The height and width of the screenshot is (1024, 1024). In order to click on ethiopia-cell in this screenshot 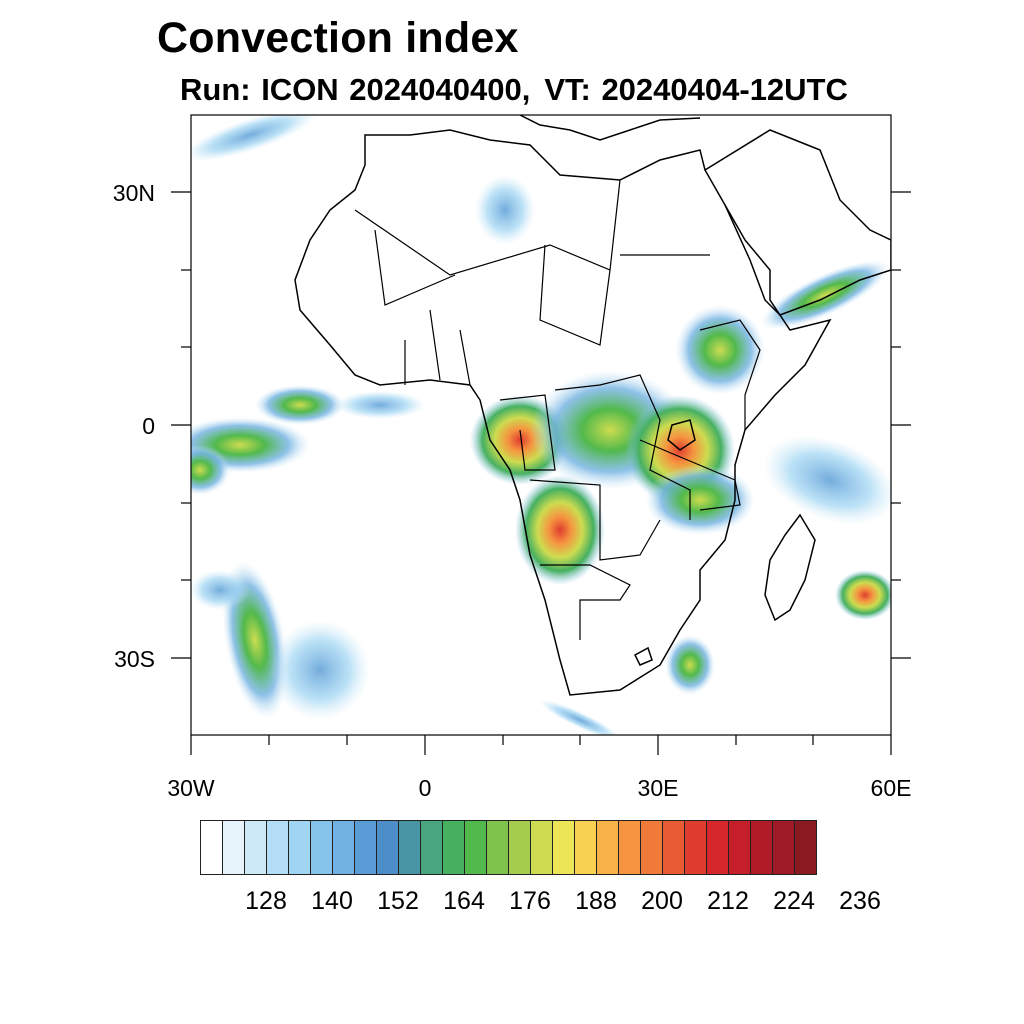, I will do `click(720, 350)`.